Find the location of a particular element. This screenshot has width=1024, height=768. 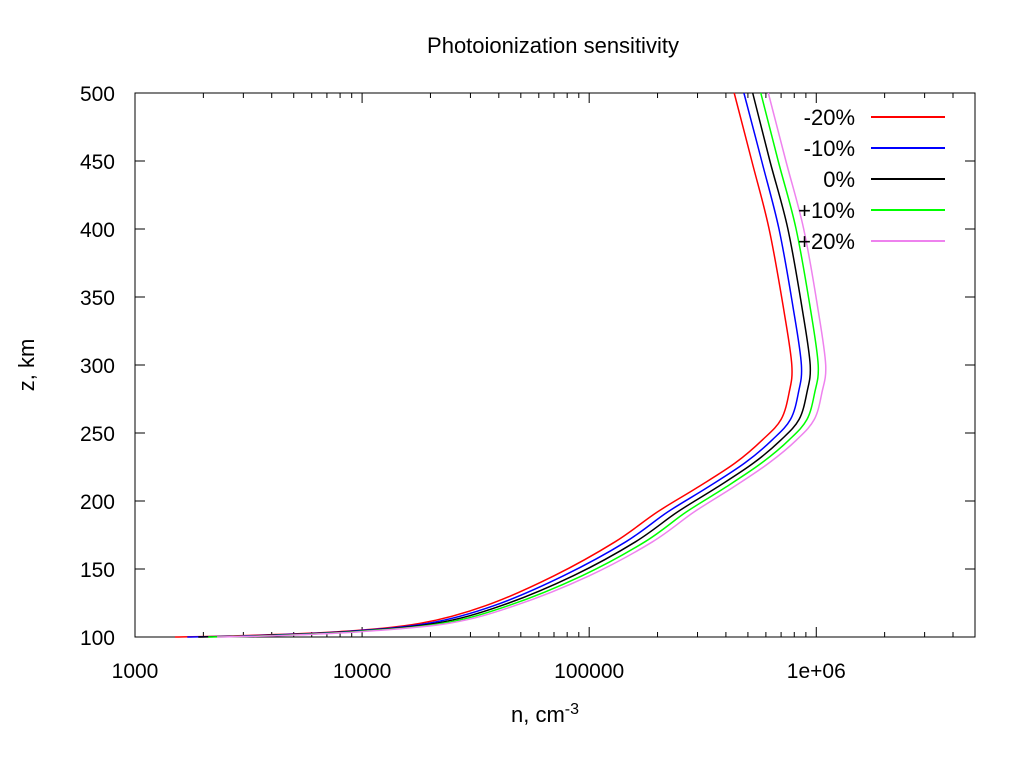

legend: -20% -10% 0% +10% +20% is located at coordinates (871, 179).